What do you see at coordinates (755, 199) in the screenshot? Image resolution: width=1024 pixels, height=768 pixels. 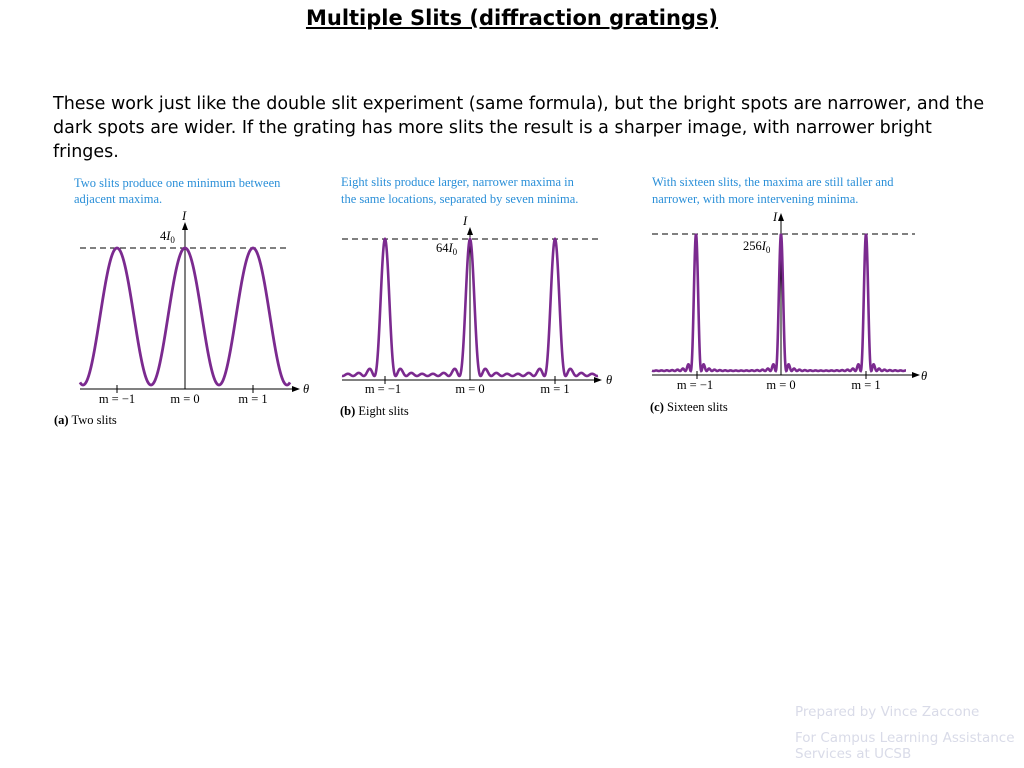 I see `caption-line-2: narrower, with more intervening minima.` at bounding box center [755, 199].